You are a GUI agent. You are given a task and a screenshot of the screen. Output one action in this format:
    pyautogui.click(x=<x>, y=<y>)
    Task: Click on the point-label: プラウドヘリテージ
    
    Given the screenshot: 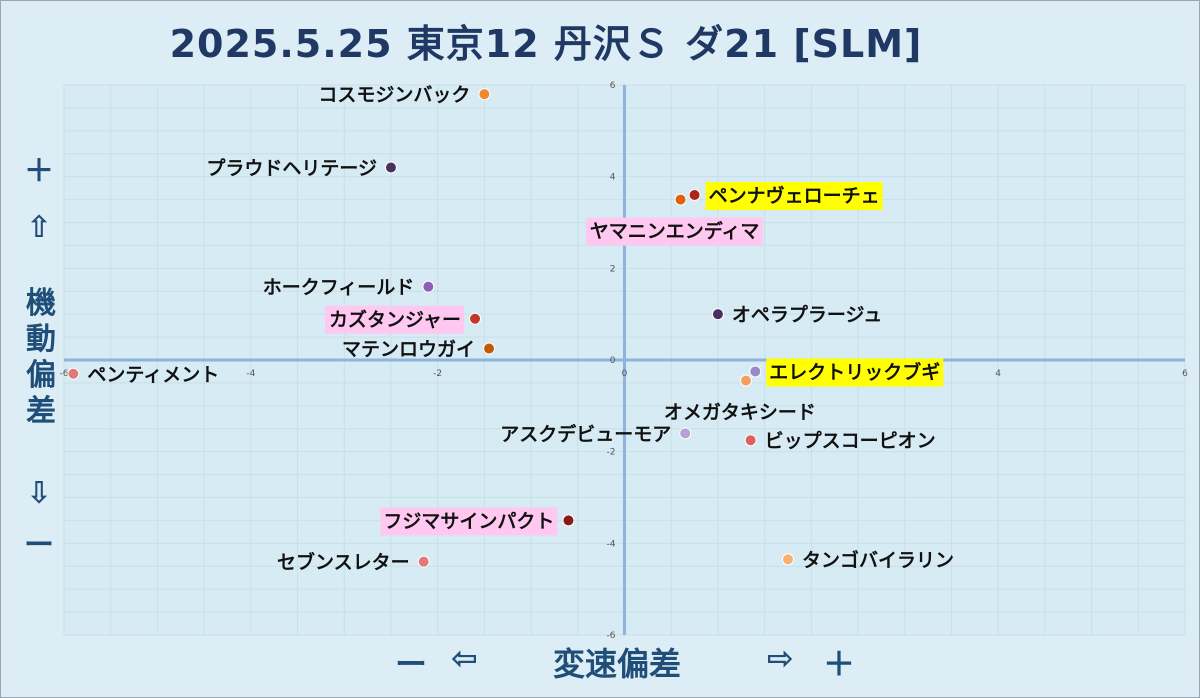 What is the action you would take?
    pyautogui.click(x=291, y=168)
    